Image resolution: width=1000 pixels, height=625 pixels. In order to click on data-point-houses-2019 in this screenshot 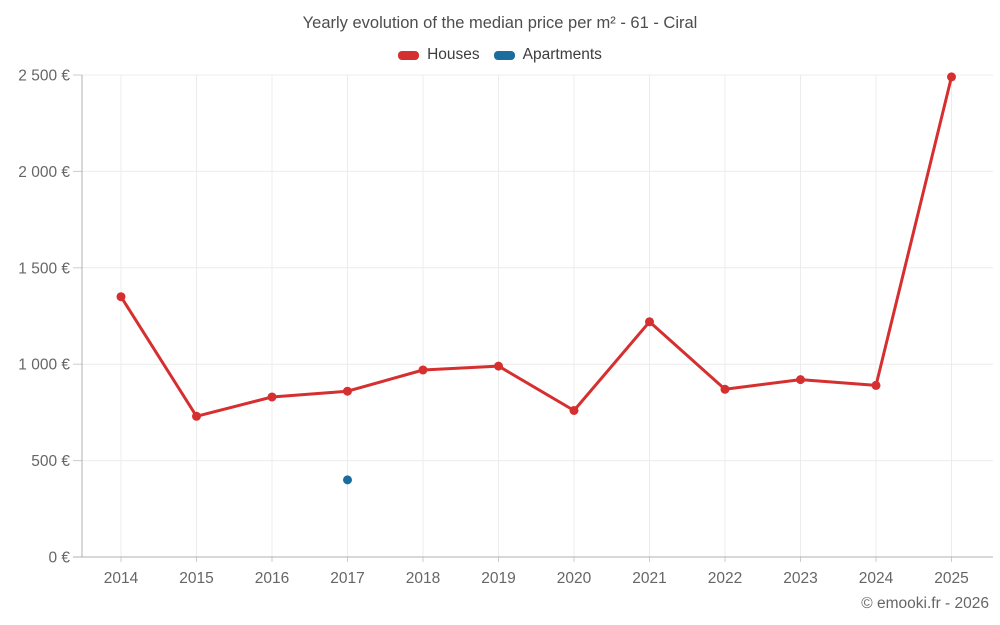, I will do `click(498, 366)`.